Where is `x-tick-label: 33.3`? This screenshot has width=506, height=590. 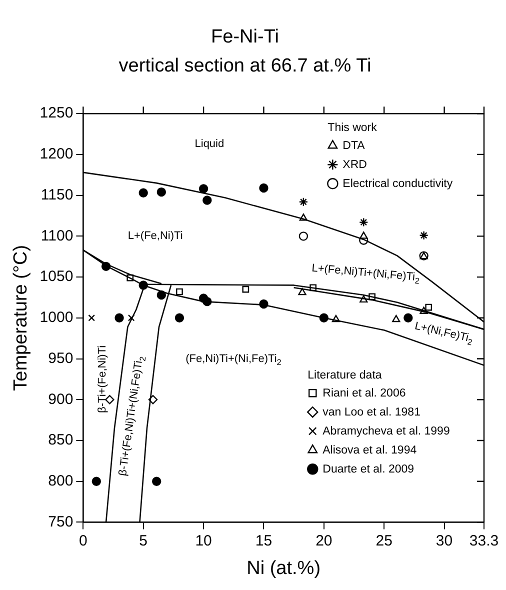 x-tick-label: 33.3 is located at coordinates (484, 541).